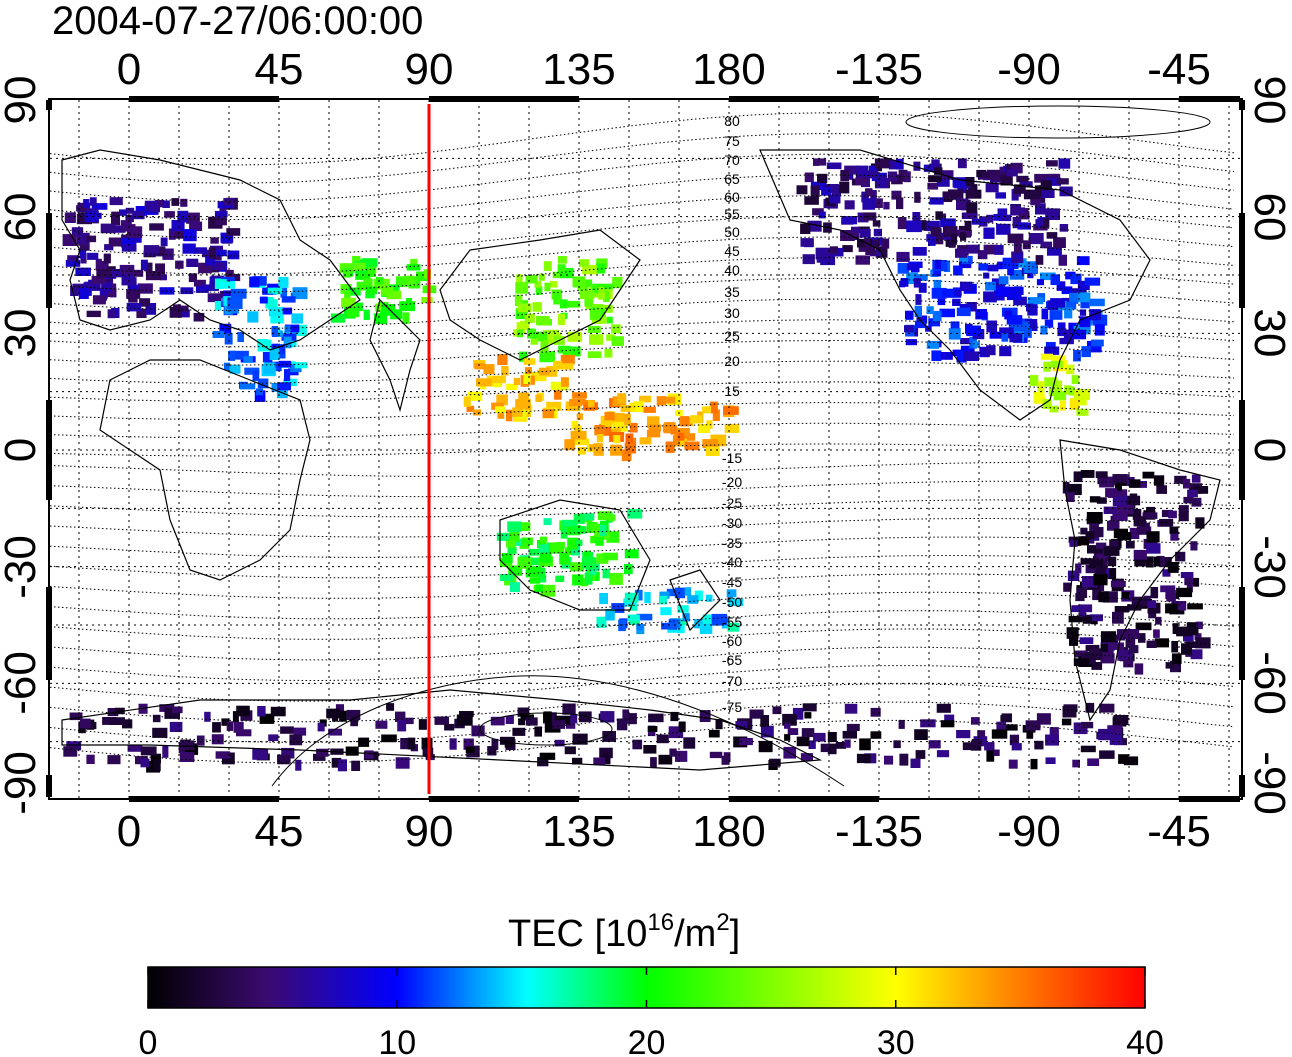 This screenshot has height=1057, width=1292. What do you see at coordinates (429, 831) in the screenshot?
I see `longitude-tick-label: 90` at bounding box center [429, 831].